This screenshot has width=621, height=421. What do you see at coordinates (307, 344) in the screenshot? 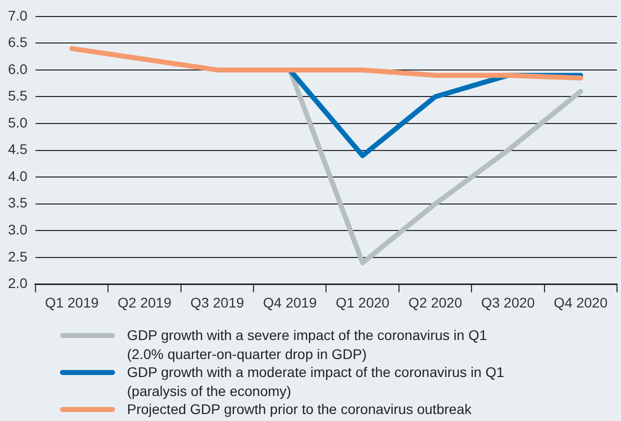
I see `legend-label: GDP growth with a severe impact of the coronavirus in Q1 (2.0% quarter-on-quarter drop in GDP)` at bounding box center [307, 344].